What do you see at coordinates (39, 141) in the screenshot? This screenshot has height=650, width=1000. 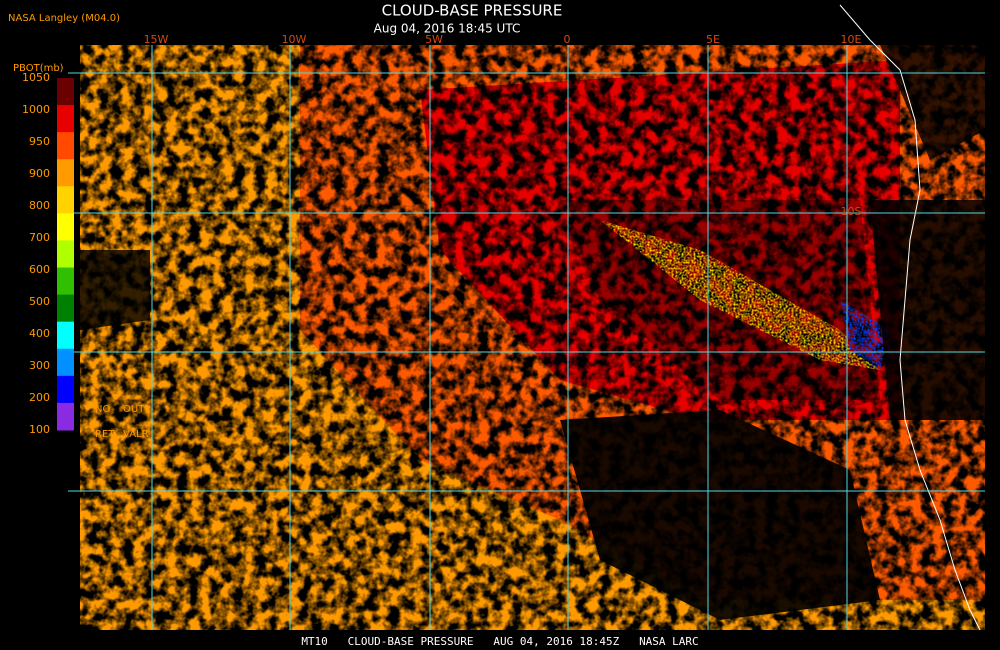 I see `legend-label: 950` at bounding box center [39, 141].